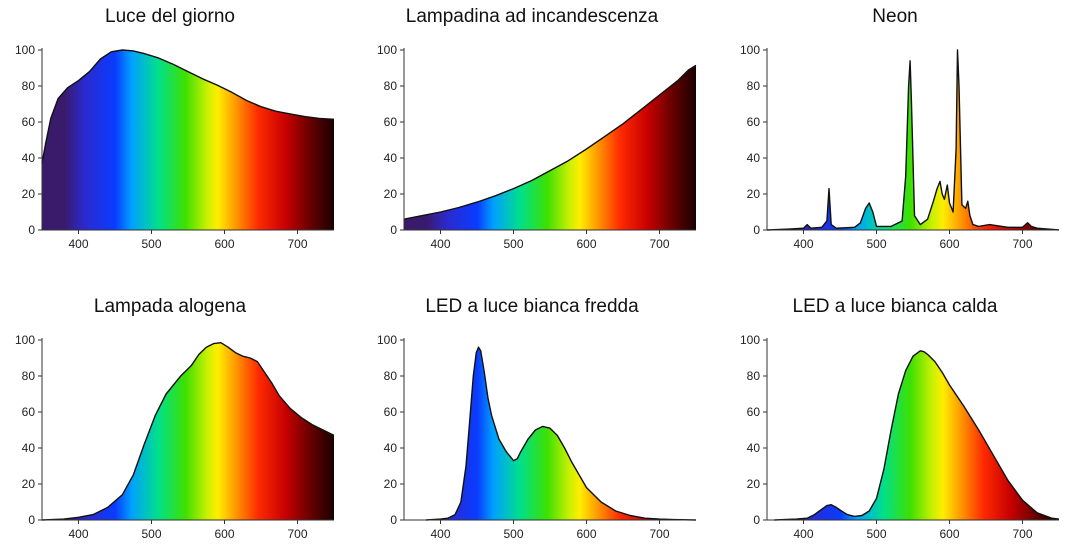 This screenshot has height=550, width=1073. Describe the element at coordinates (532, 16) in the screenshot. I see `chart-title: Lampadina ad incandescenza` at that location.